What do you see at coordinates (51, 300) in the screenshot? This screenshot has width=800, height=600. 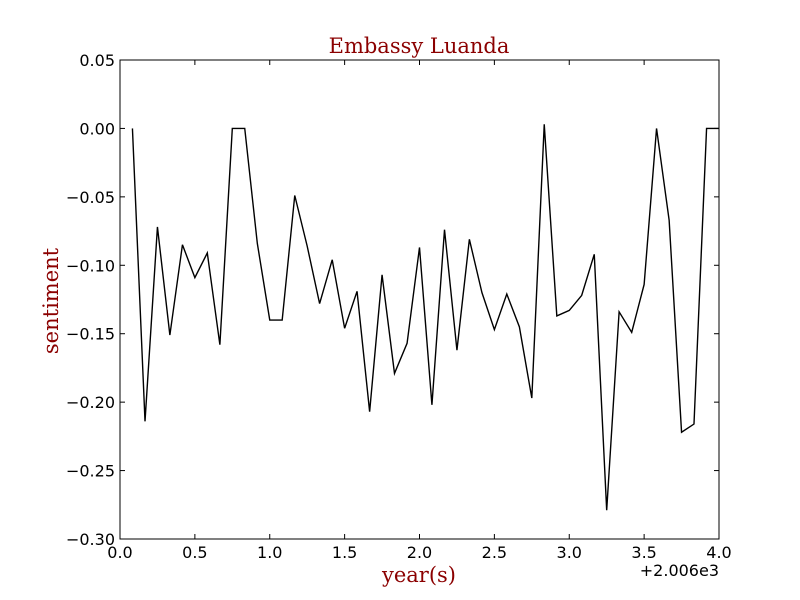 I see `y-axis-label: sentiment` at bounding box center [51, 300].